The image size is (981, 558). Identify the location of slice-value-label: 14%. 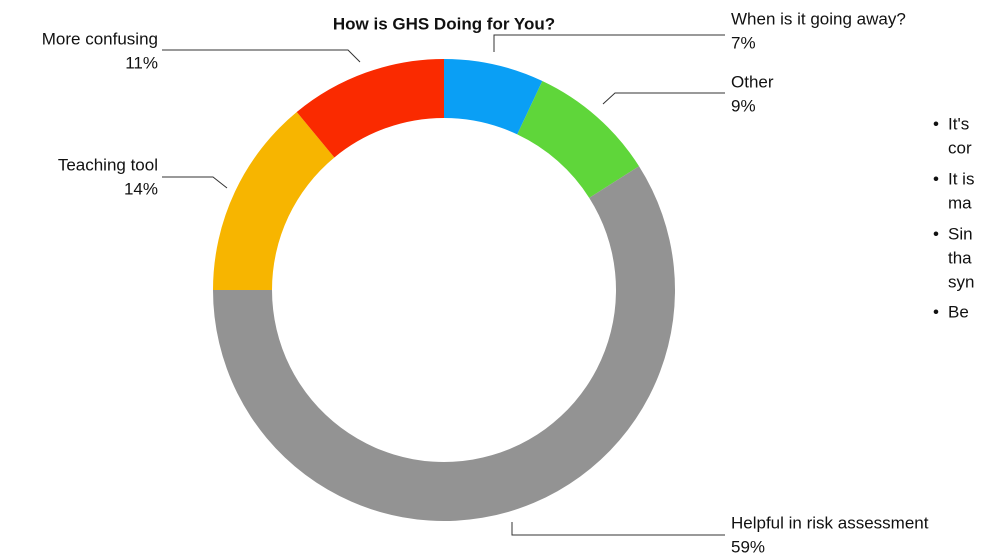
(141, 188).